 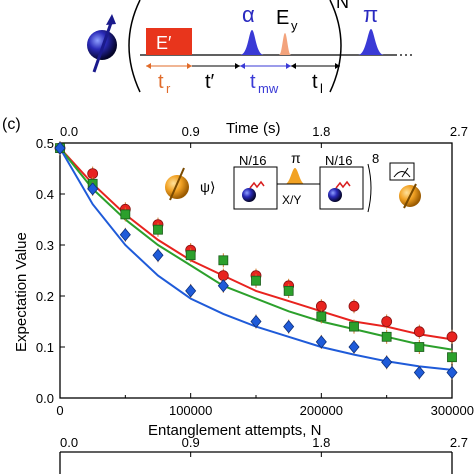 I want to click on x-tick-label: 200000, so click(x=321, y=410).